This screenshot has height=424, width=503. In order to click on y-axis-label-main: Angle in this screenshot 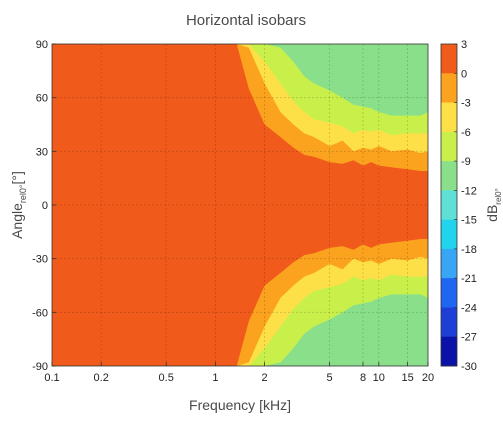, I will do `click(17, 221)`.